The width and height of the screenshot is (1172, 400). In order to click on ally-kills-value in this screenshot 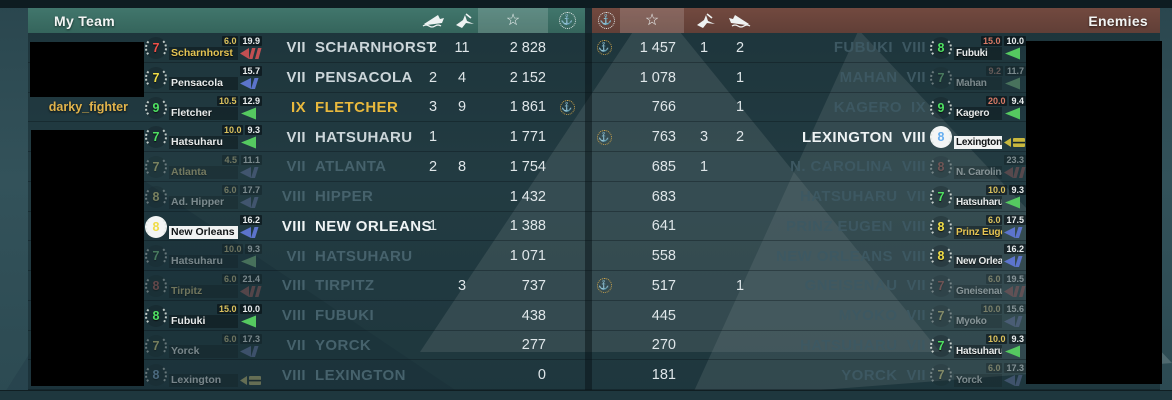, I will do `click(433, 286)`.